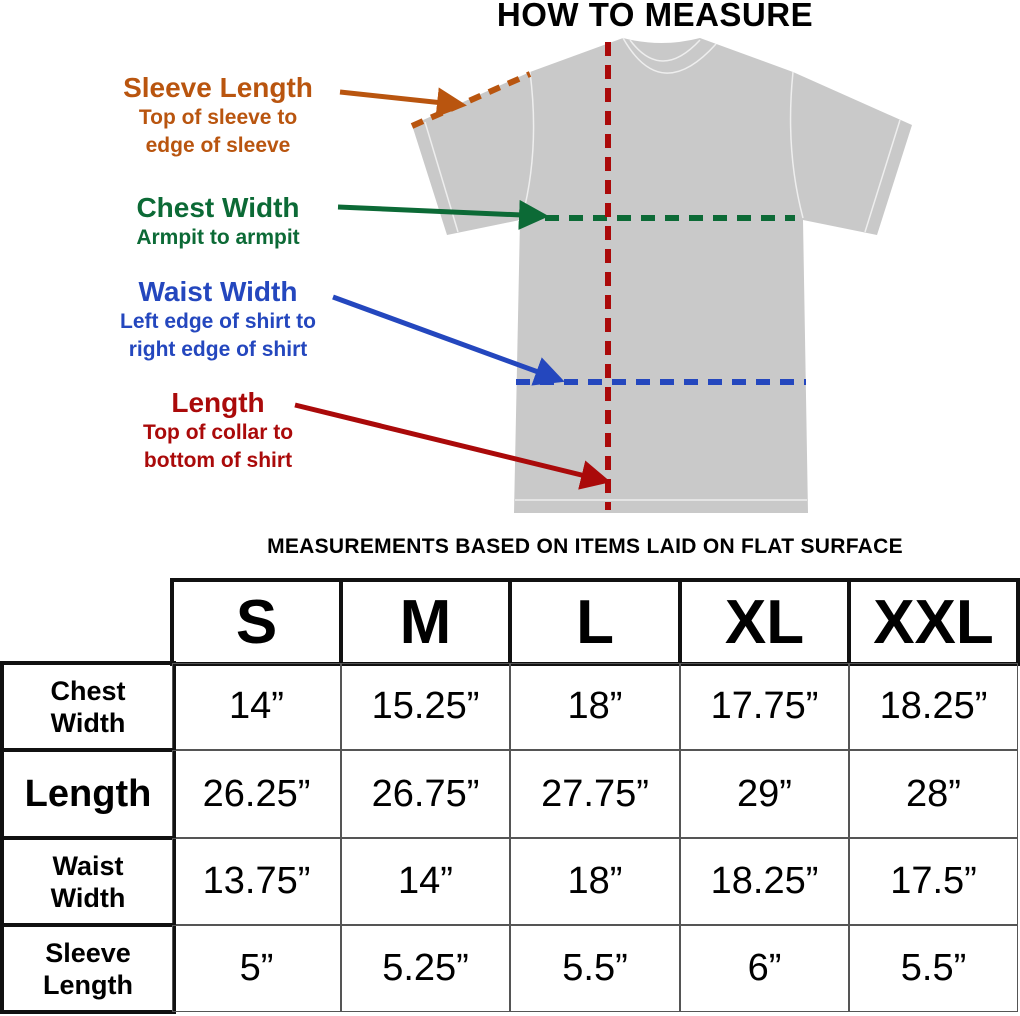 The width and height of the screenshot is (1020, 1016). I want to click on table-cell: 15.25”, so click(425, 706).